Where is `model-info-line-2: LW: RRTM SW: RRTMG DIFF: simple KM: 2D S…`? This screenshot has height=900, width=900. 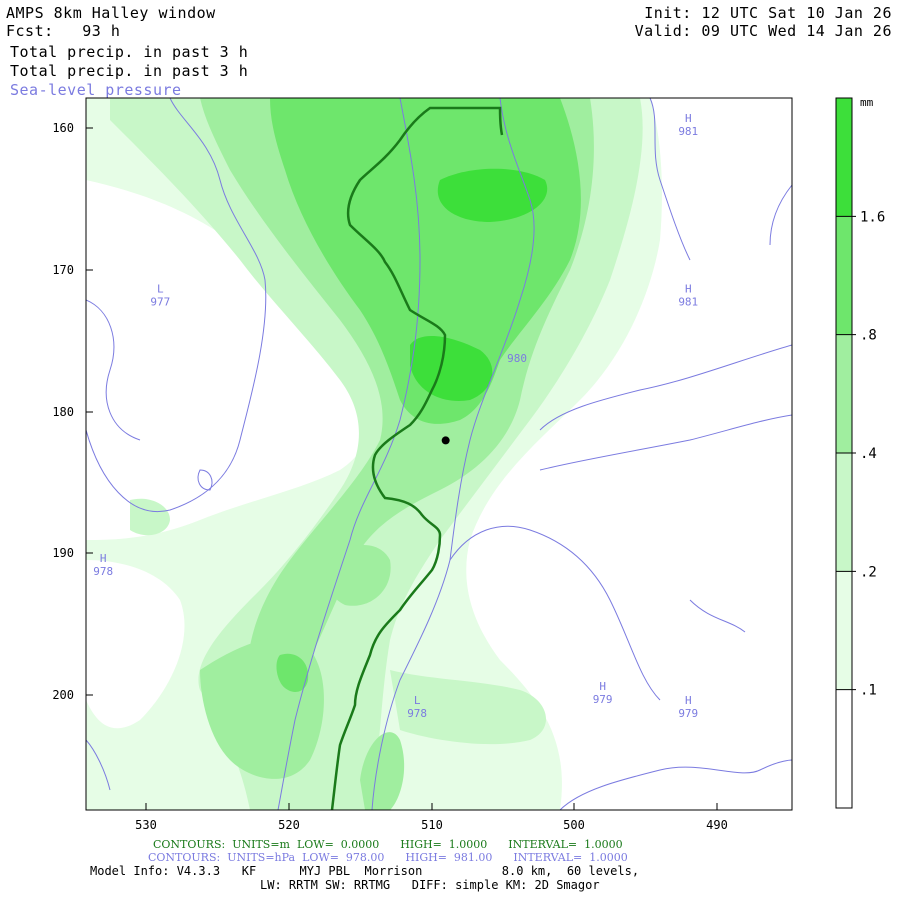
model-info-line-2: LW: RRTM SW: RRTMG DIFF: simple KM: 2D S… is located at coordinates (430, 885).